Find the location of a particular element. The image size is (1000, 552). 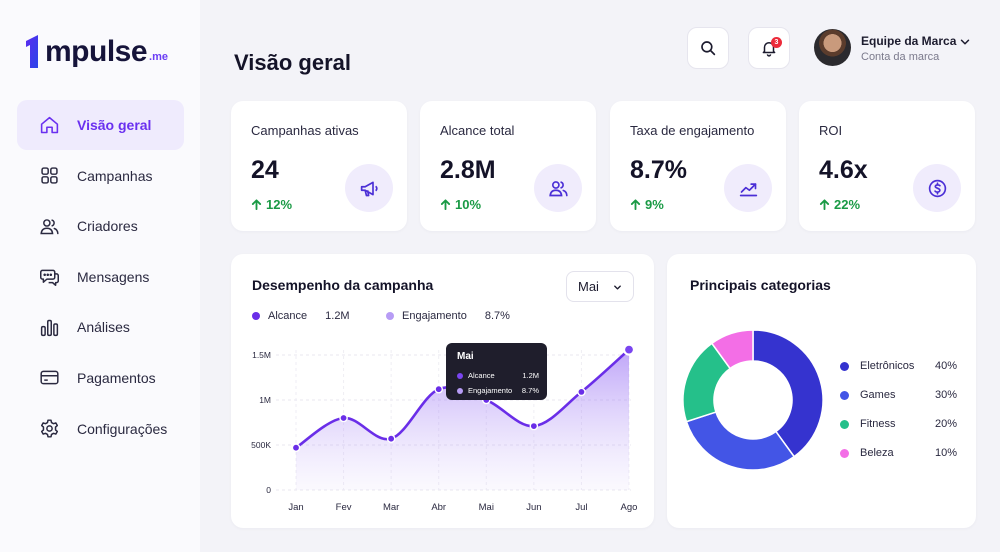

category-name: Eletrônicos is located at coordinates (887, 366).